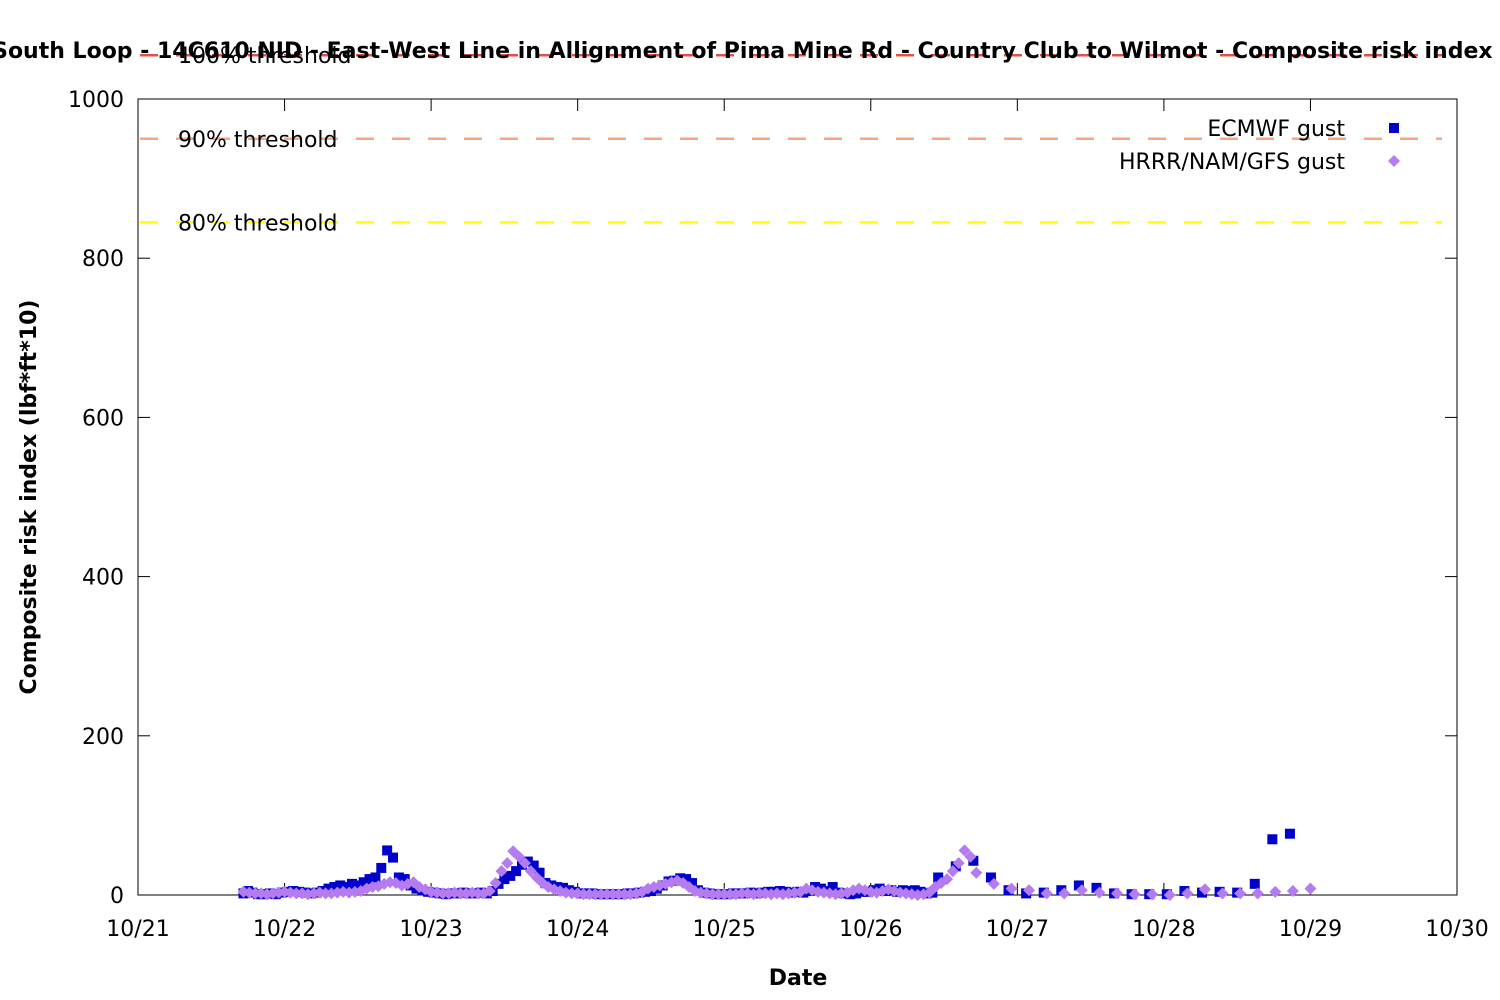 This screenshot has width=1500, height=1000. I want to click on y-tick-label: 400, so click(103, 578).